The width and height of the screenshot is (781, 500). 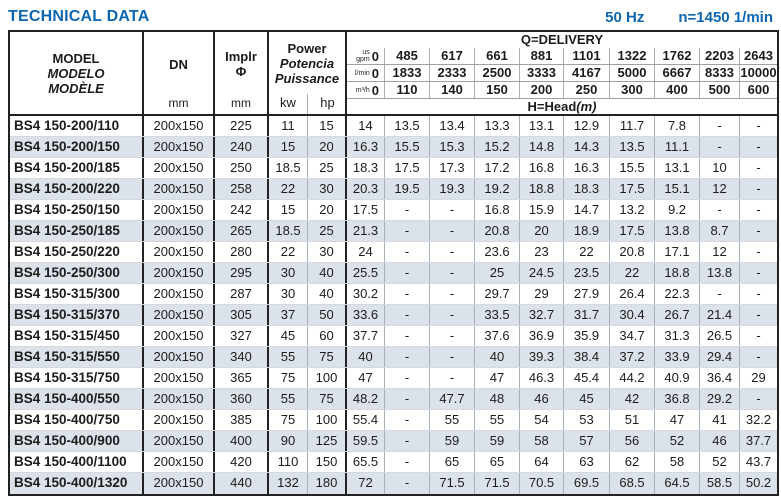 What do you see at coordinates (720, 357) in the screenshot?
I see `head-value-cell: 29.4` at bounding box center [720, 357].